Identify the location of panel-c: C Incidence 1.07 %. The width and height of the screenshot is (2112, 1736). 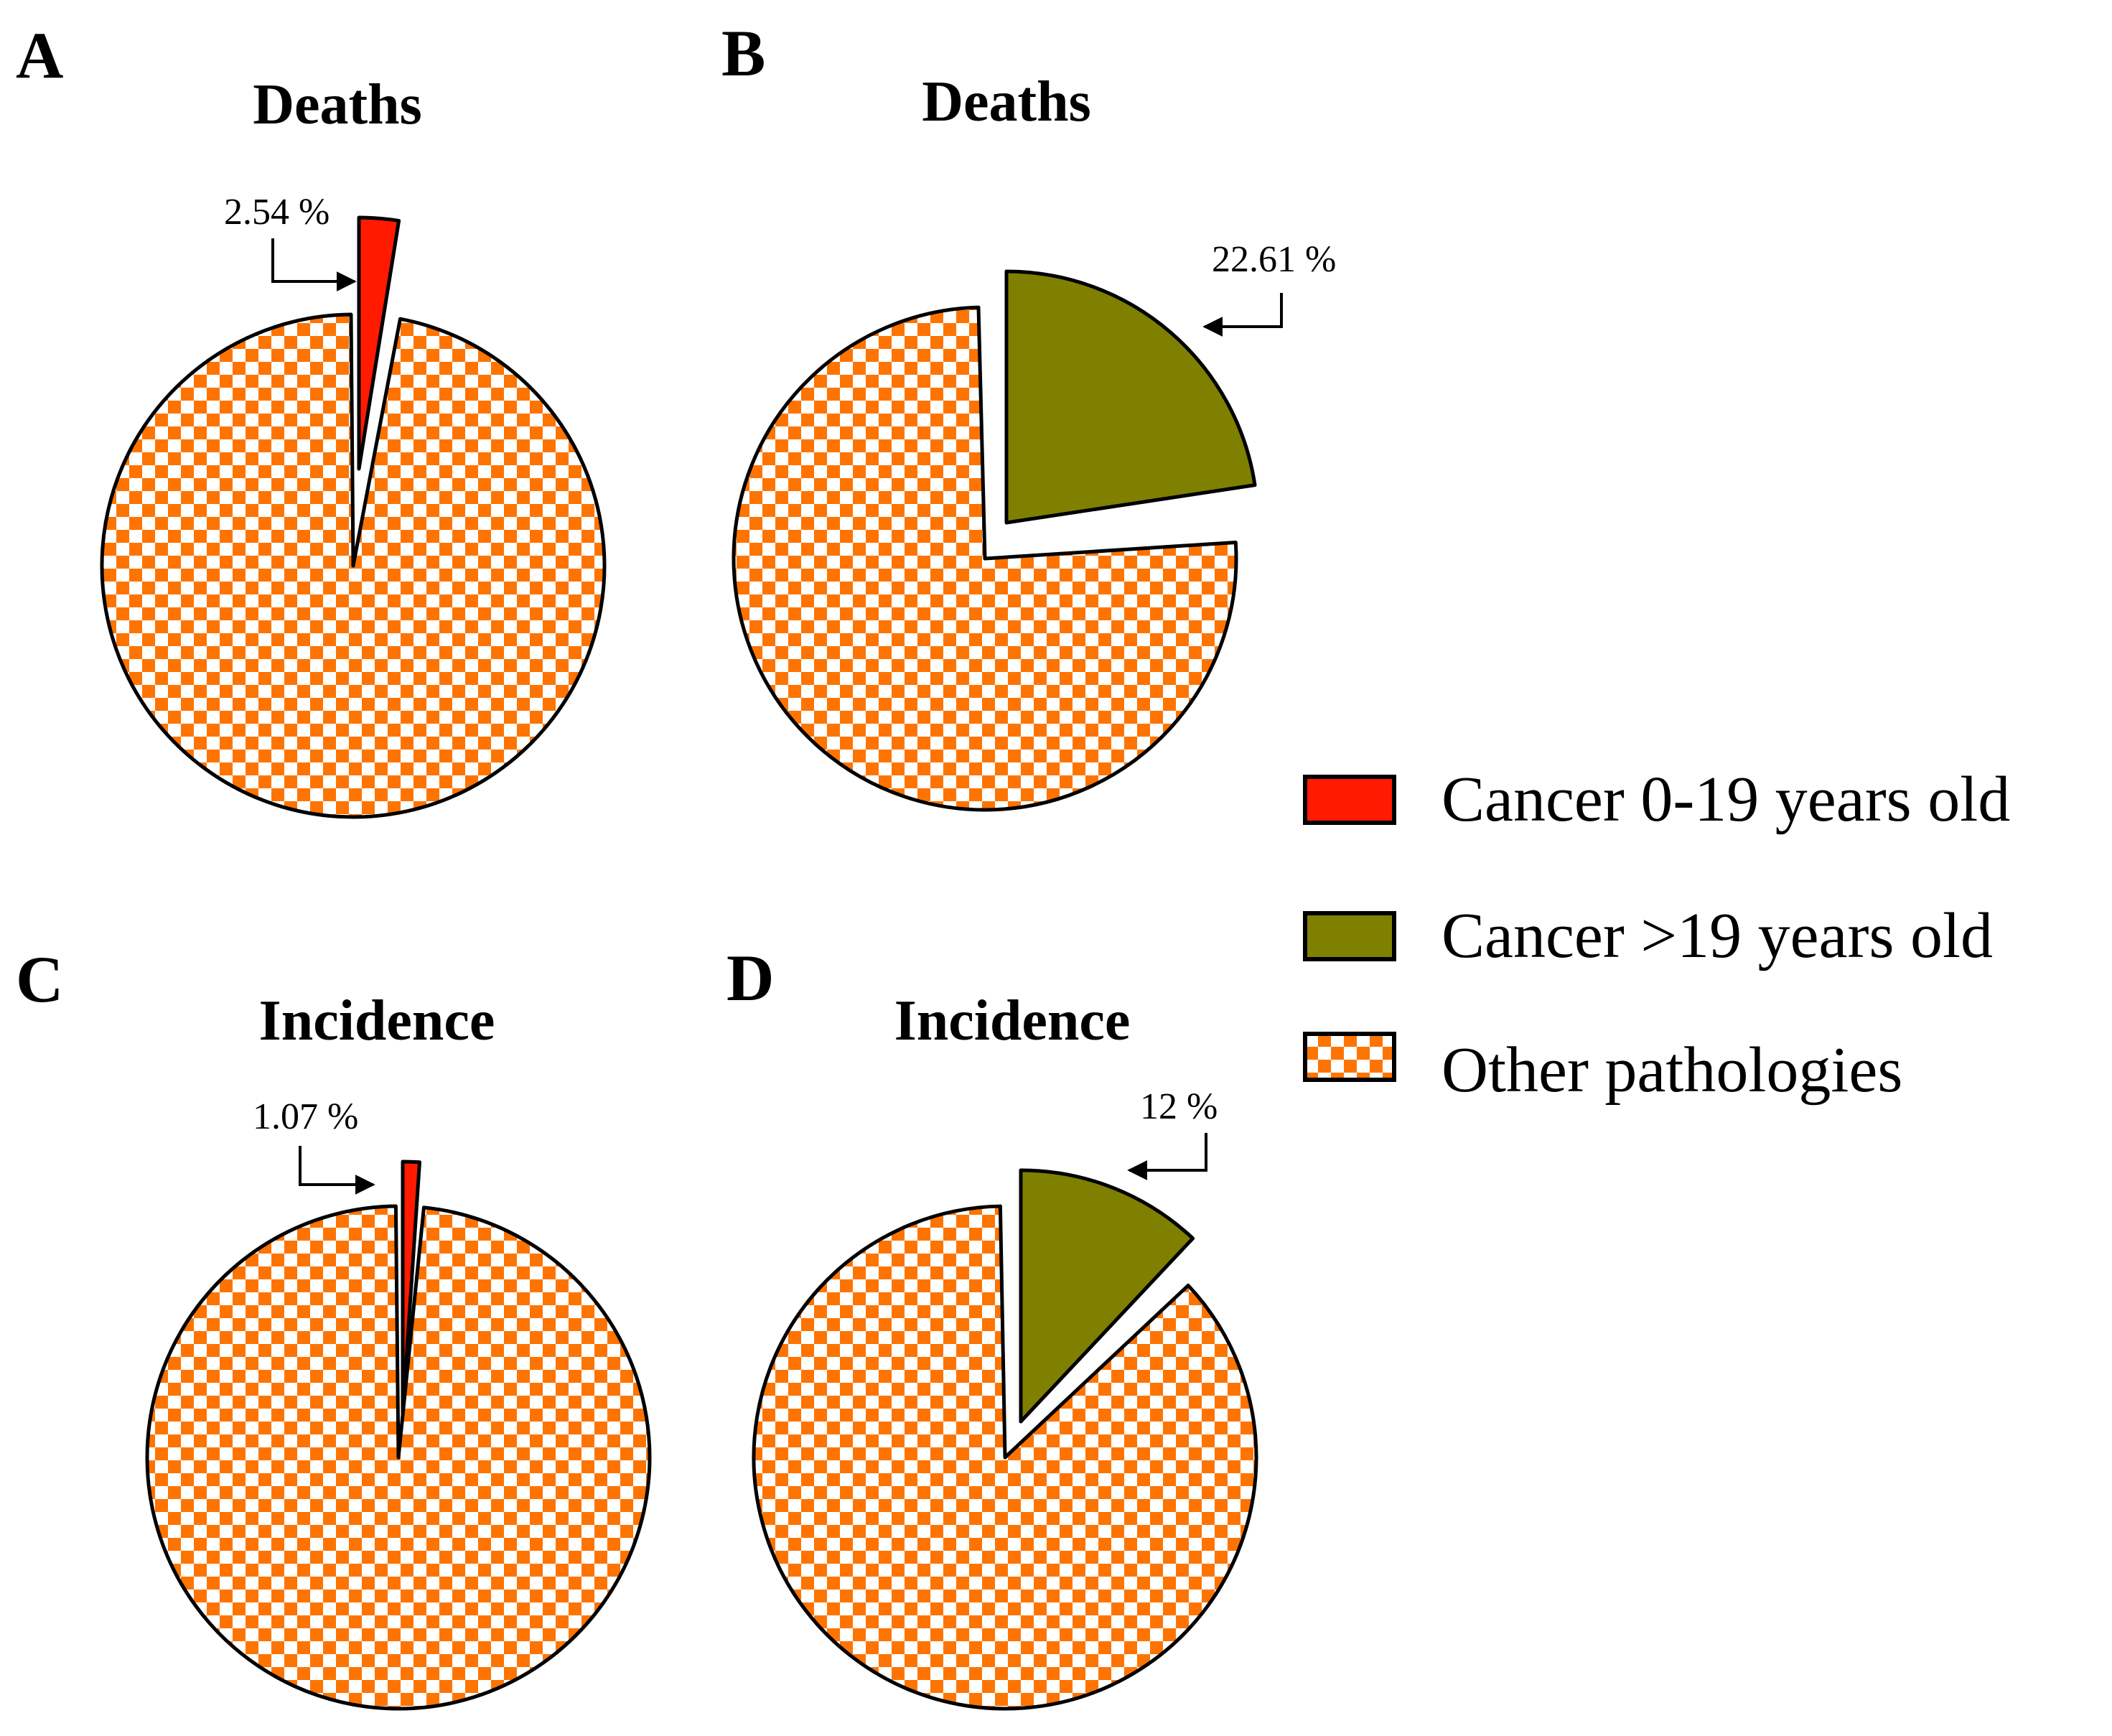
(334, 1327).